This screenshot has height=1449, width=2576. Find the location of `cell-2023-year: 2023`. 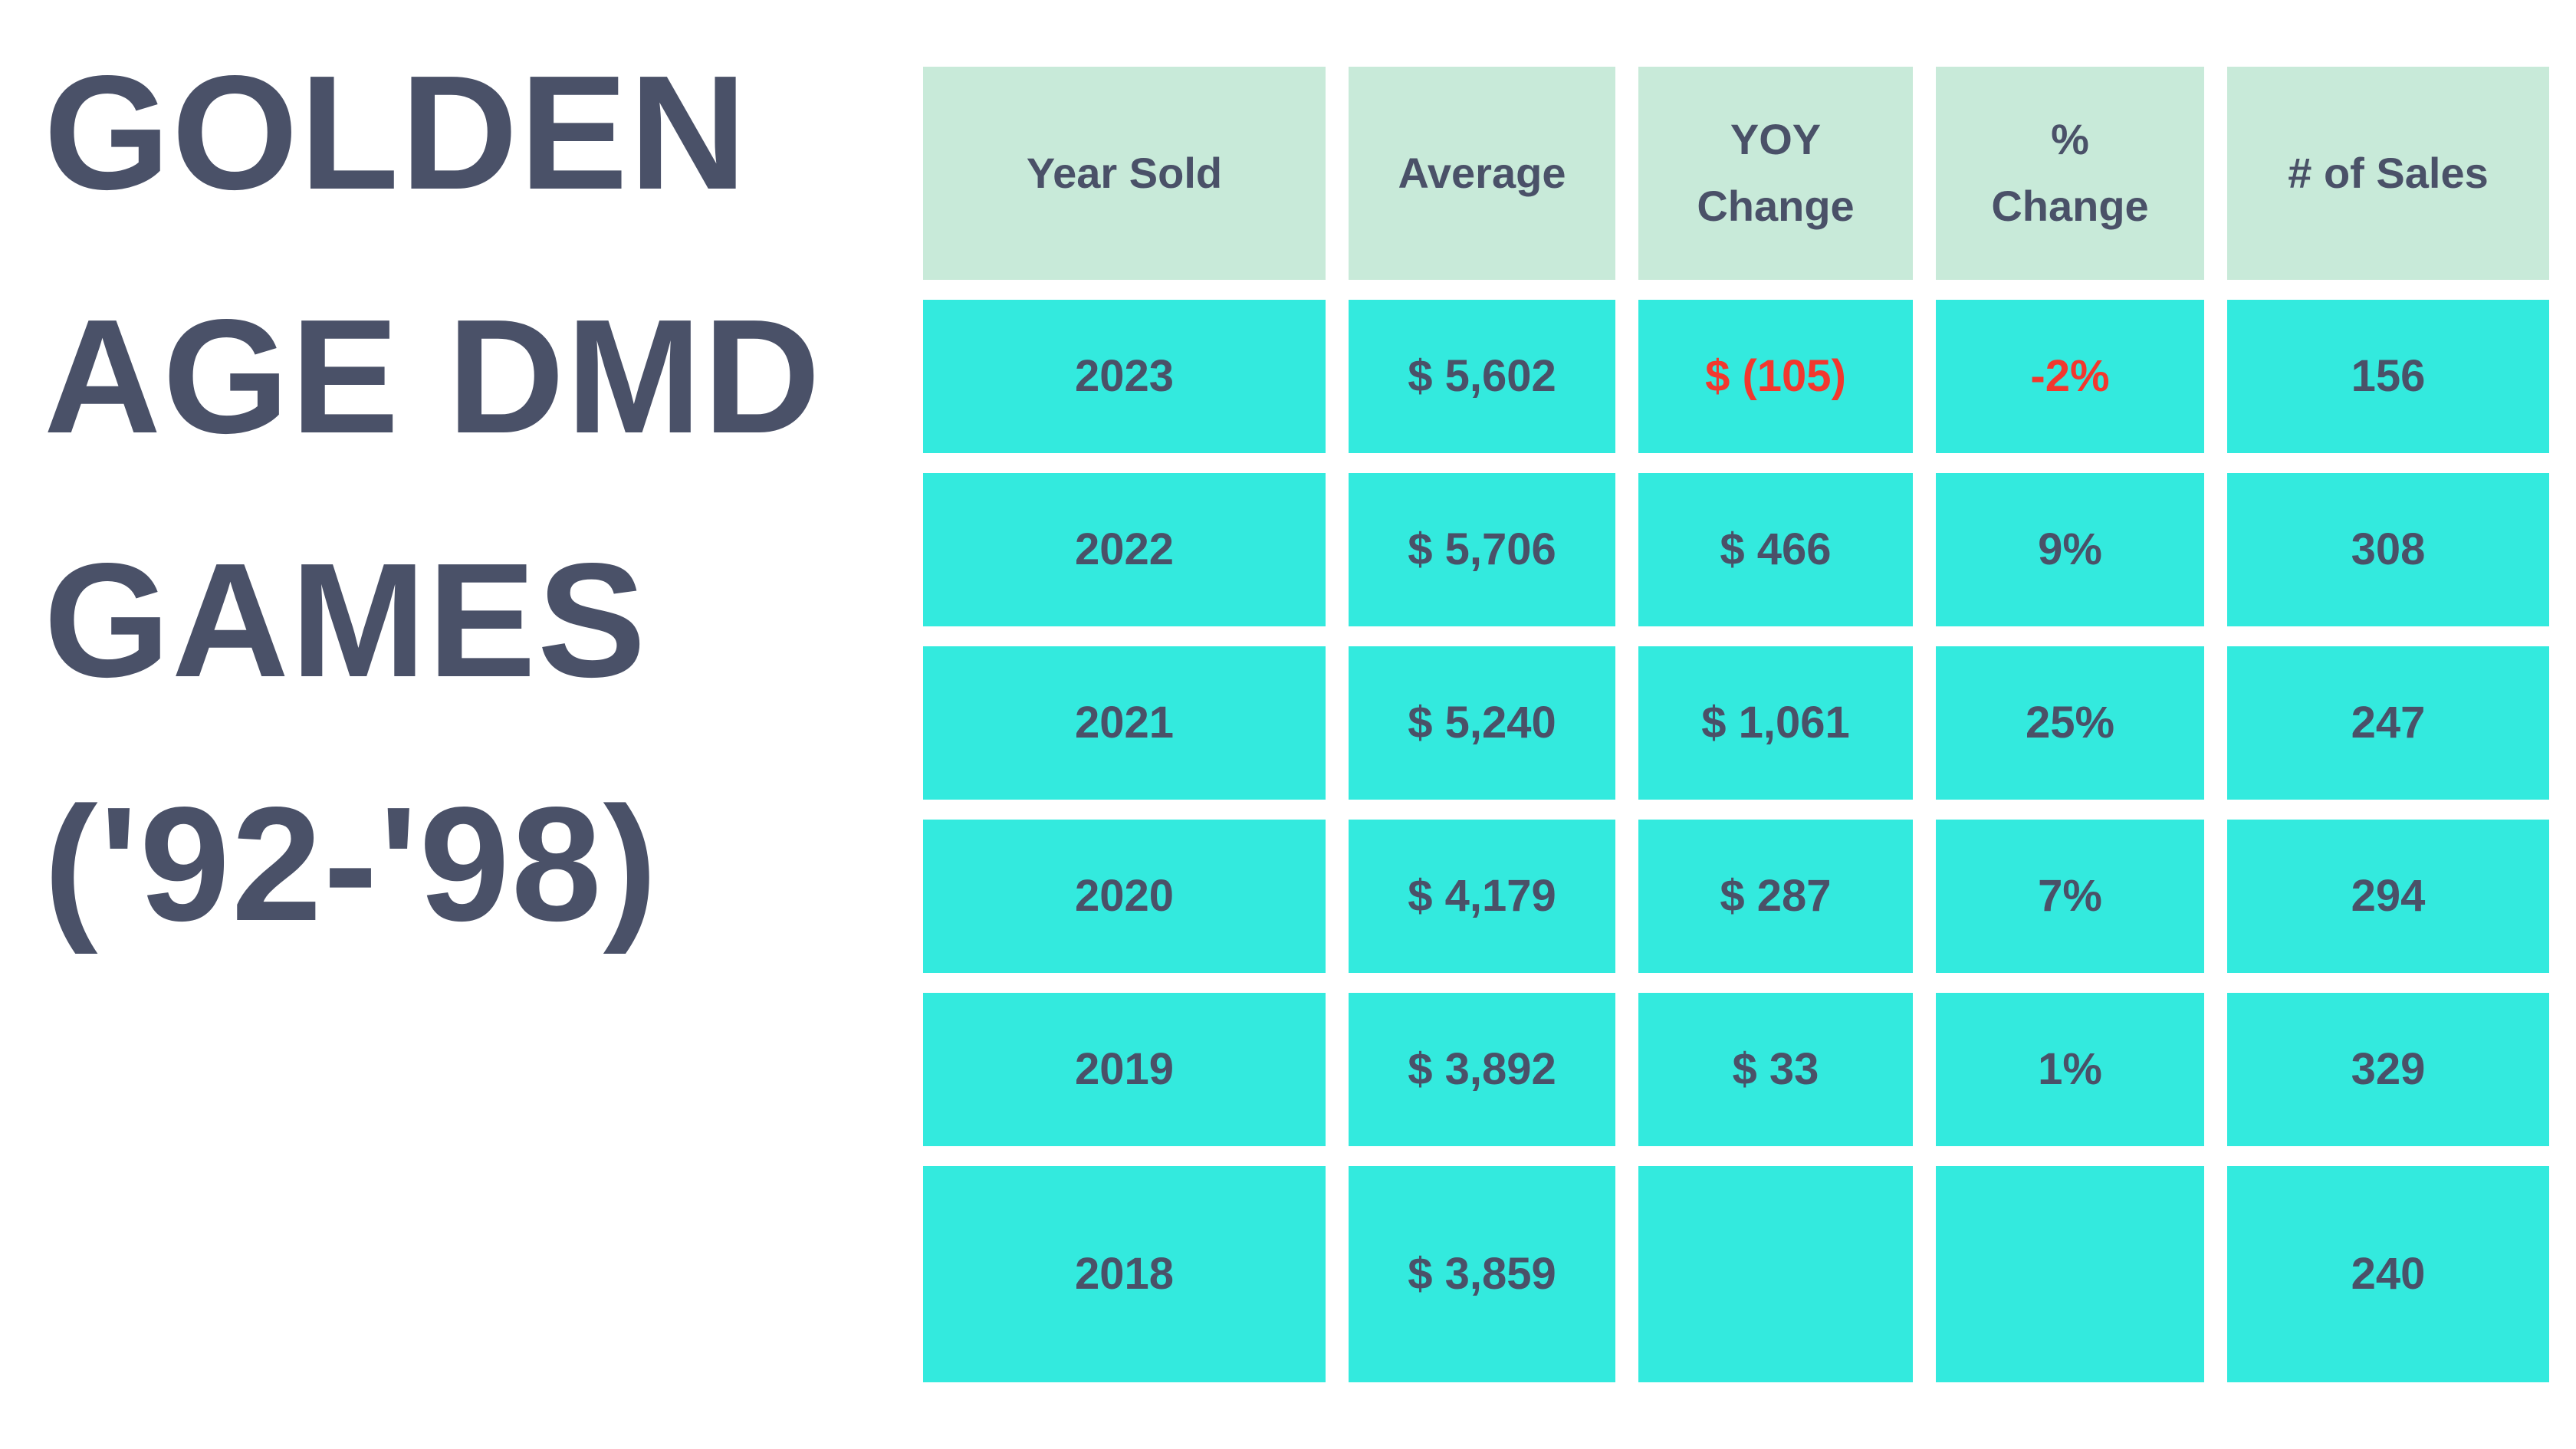

cell-2023-year: 2023 is located at coordinates (1125, 376).